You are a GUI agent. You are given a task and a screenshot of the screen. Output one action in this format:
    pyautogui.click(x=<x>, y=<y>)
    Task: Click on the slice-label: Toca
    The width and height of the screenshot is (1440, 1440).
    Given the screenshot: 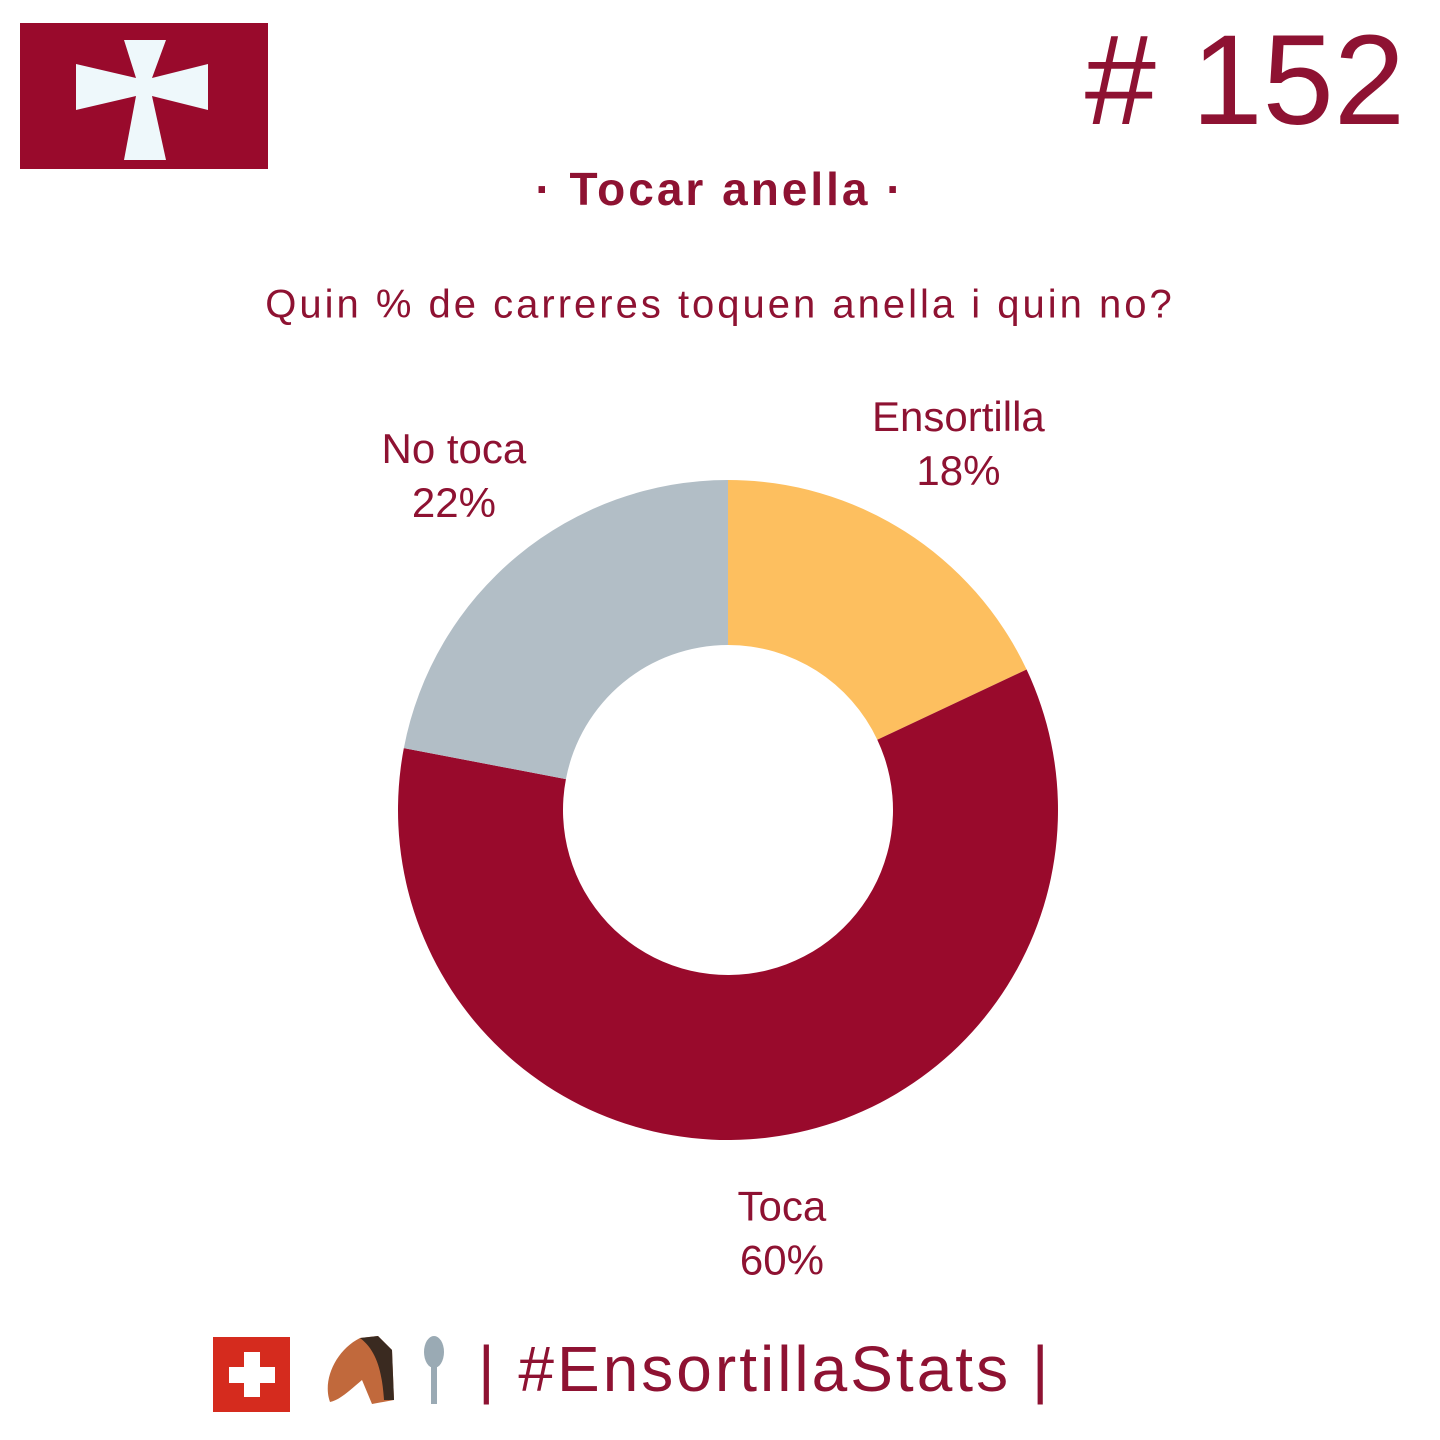 What is the action you would take?
    pyautogui.click(x=782, y=1206)
    